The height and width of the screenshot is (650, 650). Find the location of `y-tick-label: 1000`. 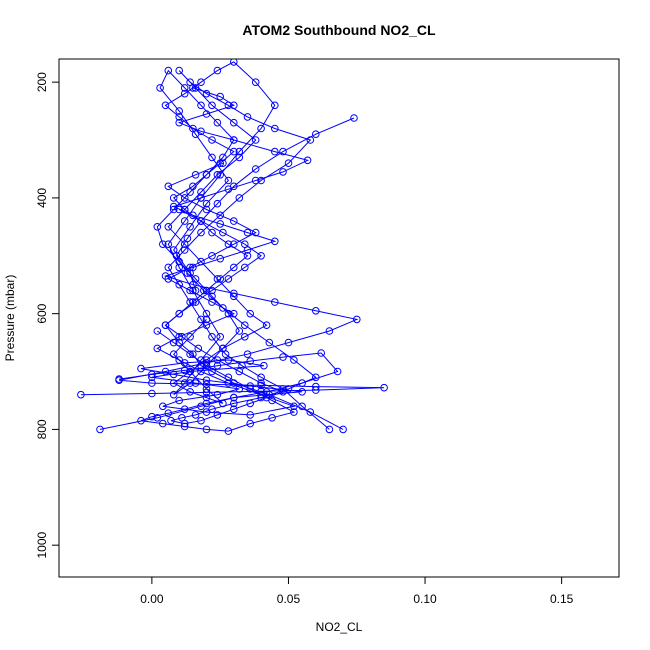

y-tick-label: 1000 is located at coordinates (42, 544).